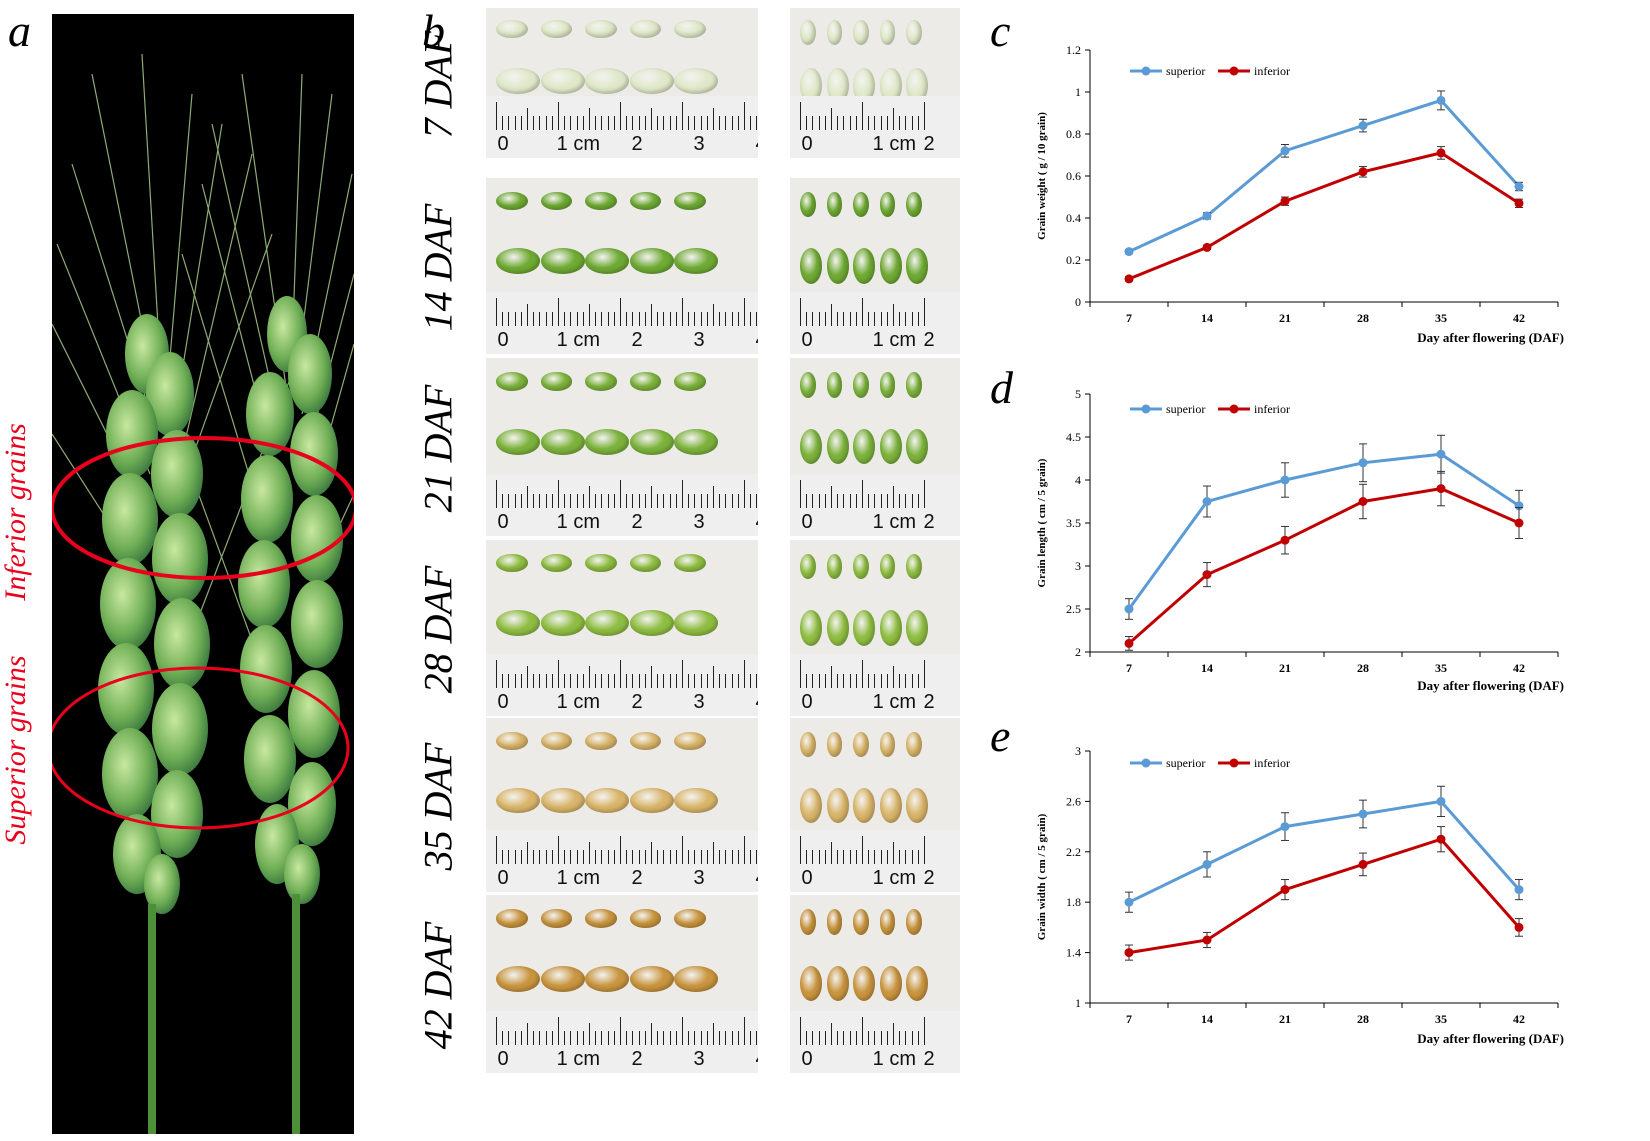  I want to click on inferior-grains-label: Inferior grains, so click(16, 512).